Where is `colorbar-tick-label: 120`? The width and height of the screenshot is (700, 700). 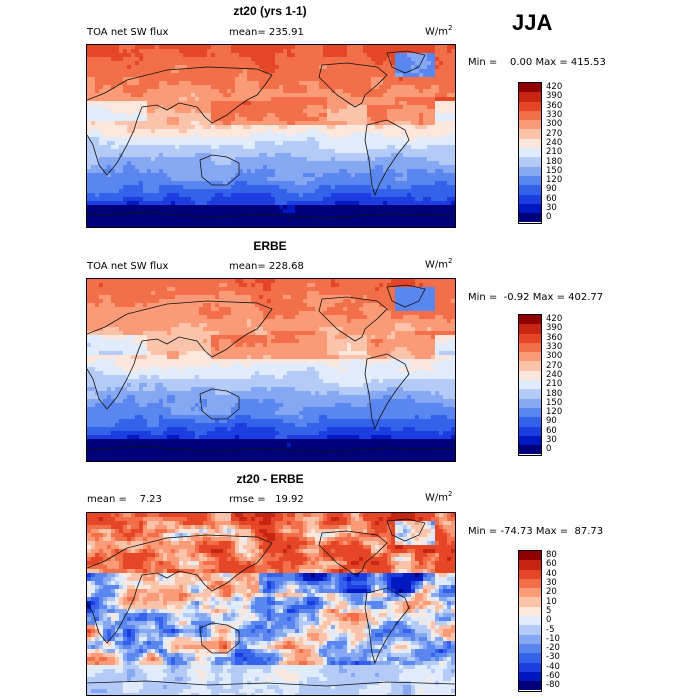 colorbar-tick-label: 120 is located at coordinates (554, 180).